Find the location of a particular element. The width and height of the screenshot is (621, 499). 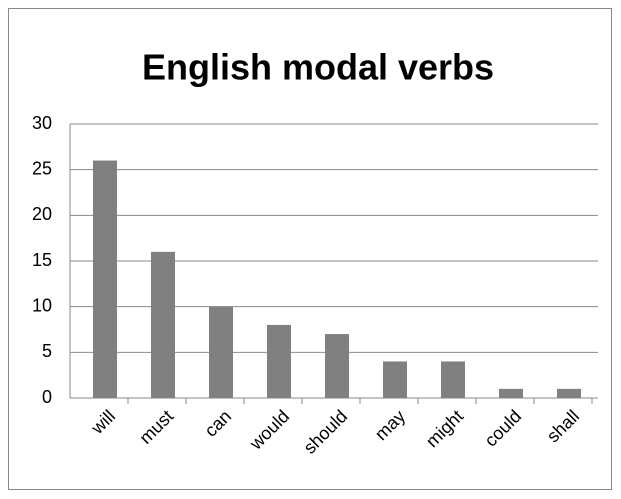

y-tick-label: 10 is located at coordinates (42, 305).